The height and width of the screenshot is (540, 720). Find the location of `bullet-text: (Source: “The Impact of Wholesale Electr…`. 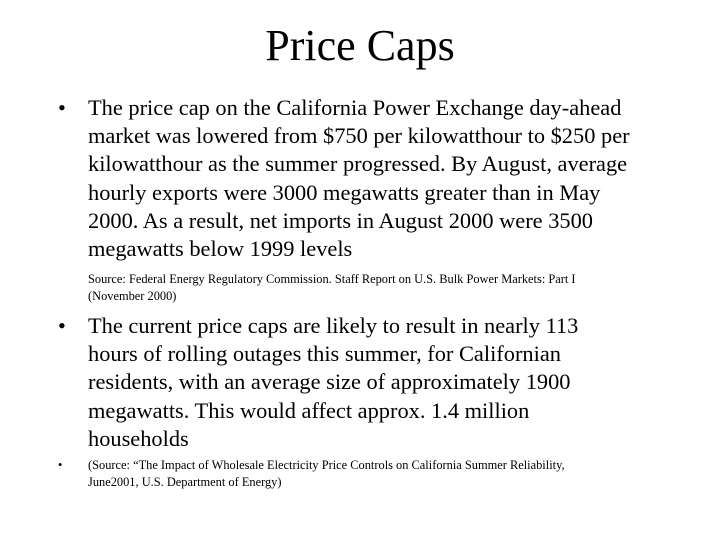

bullet-text: (Source: “The Impact of Wholesale Electr… is located at coordinates (326, 473).